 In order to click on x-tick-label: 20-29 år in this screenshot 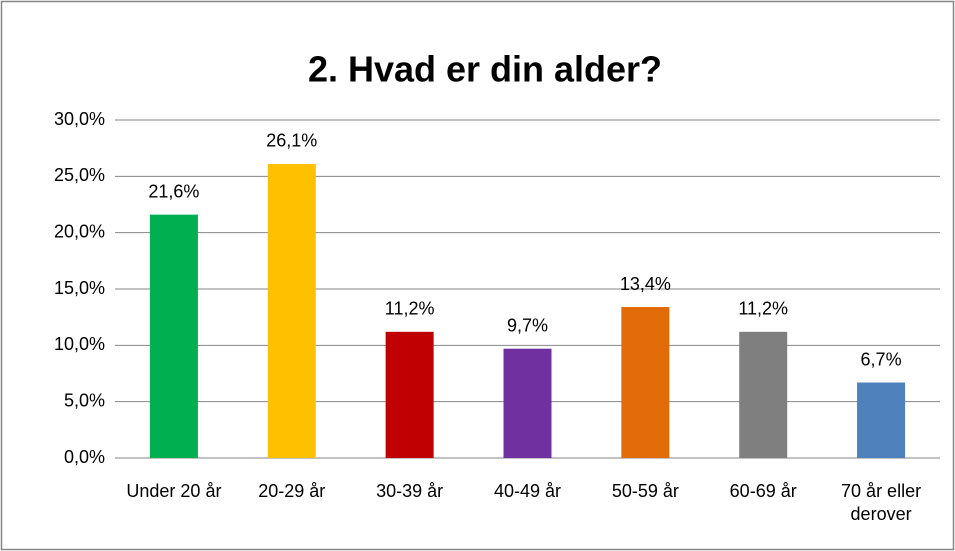, I will do `click(292, 491)`.